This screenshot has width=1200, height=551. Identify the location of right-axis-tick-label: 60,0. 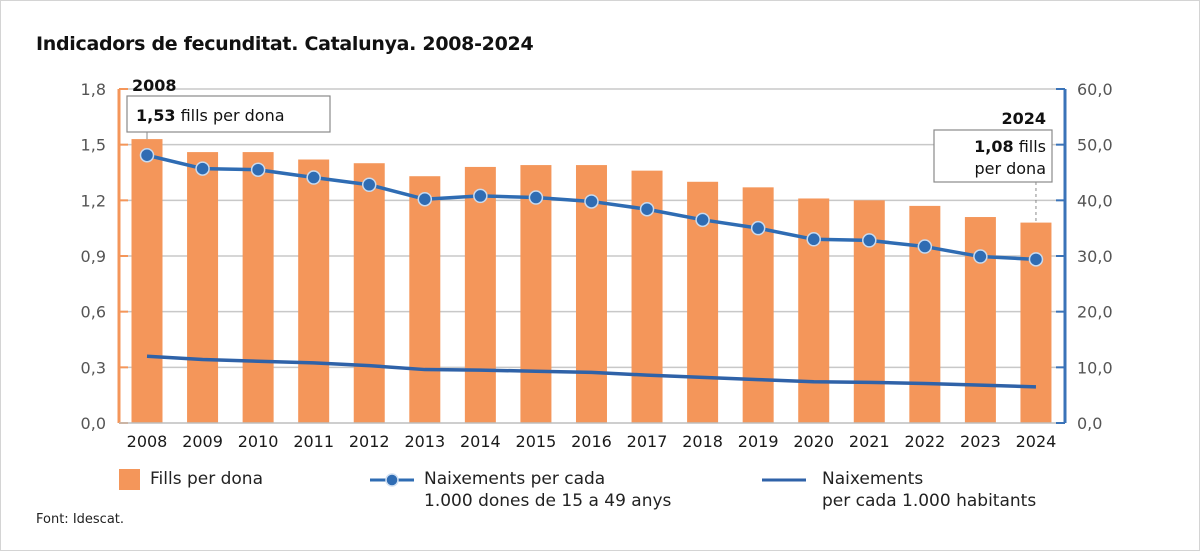
(1095, 89).